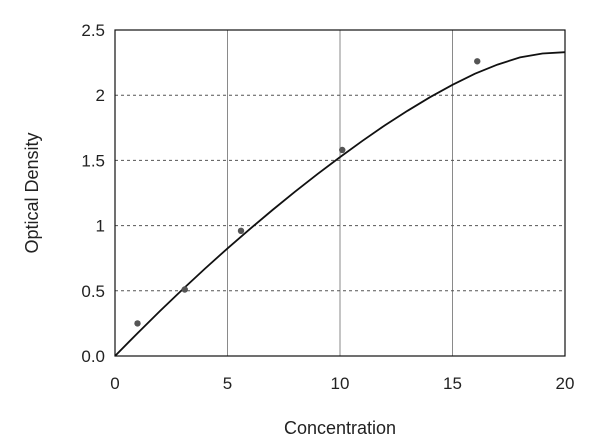  I want to click on x-tick-label: 20, so click(565, 383).